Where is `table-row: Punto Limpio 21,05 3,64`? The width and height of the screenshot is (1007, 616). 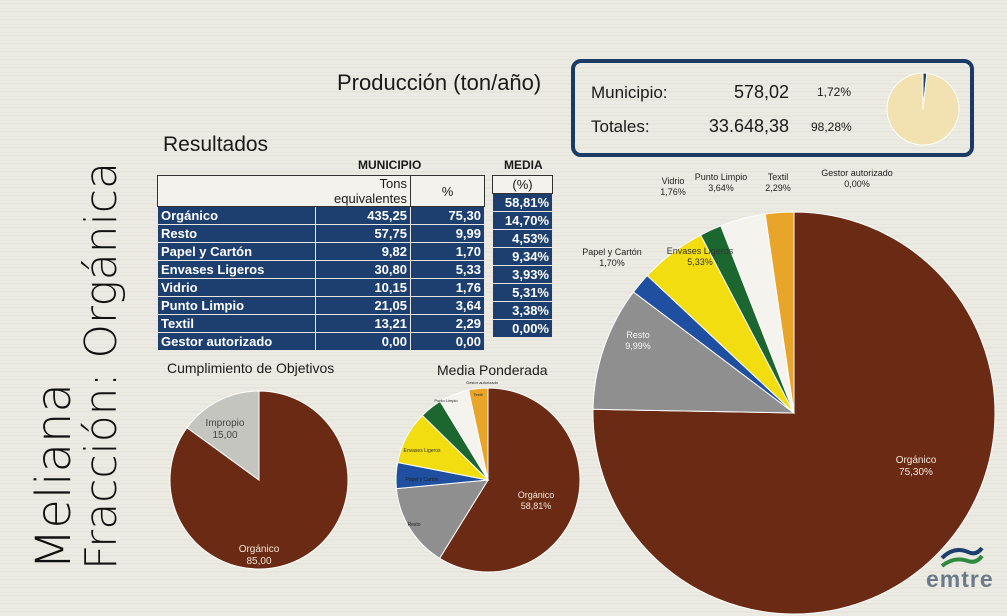 table-row: Punto Limpio 21,05 3,64 is located at coordinates (321, 305).